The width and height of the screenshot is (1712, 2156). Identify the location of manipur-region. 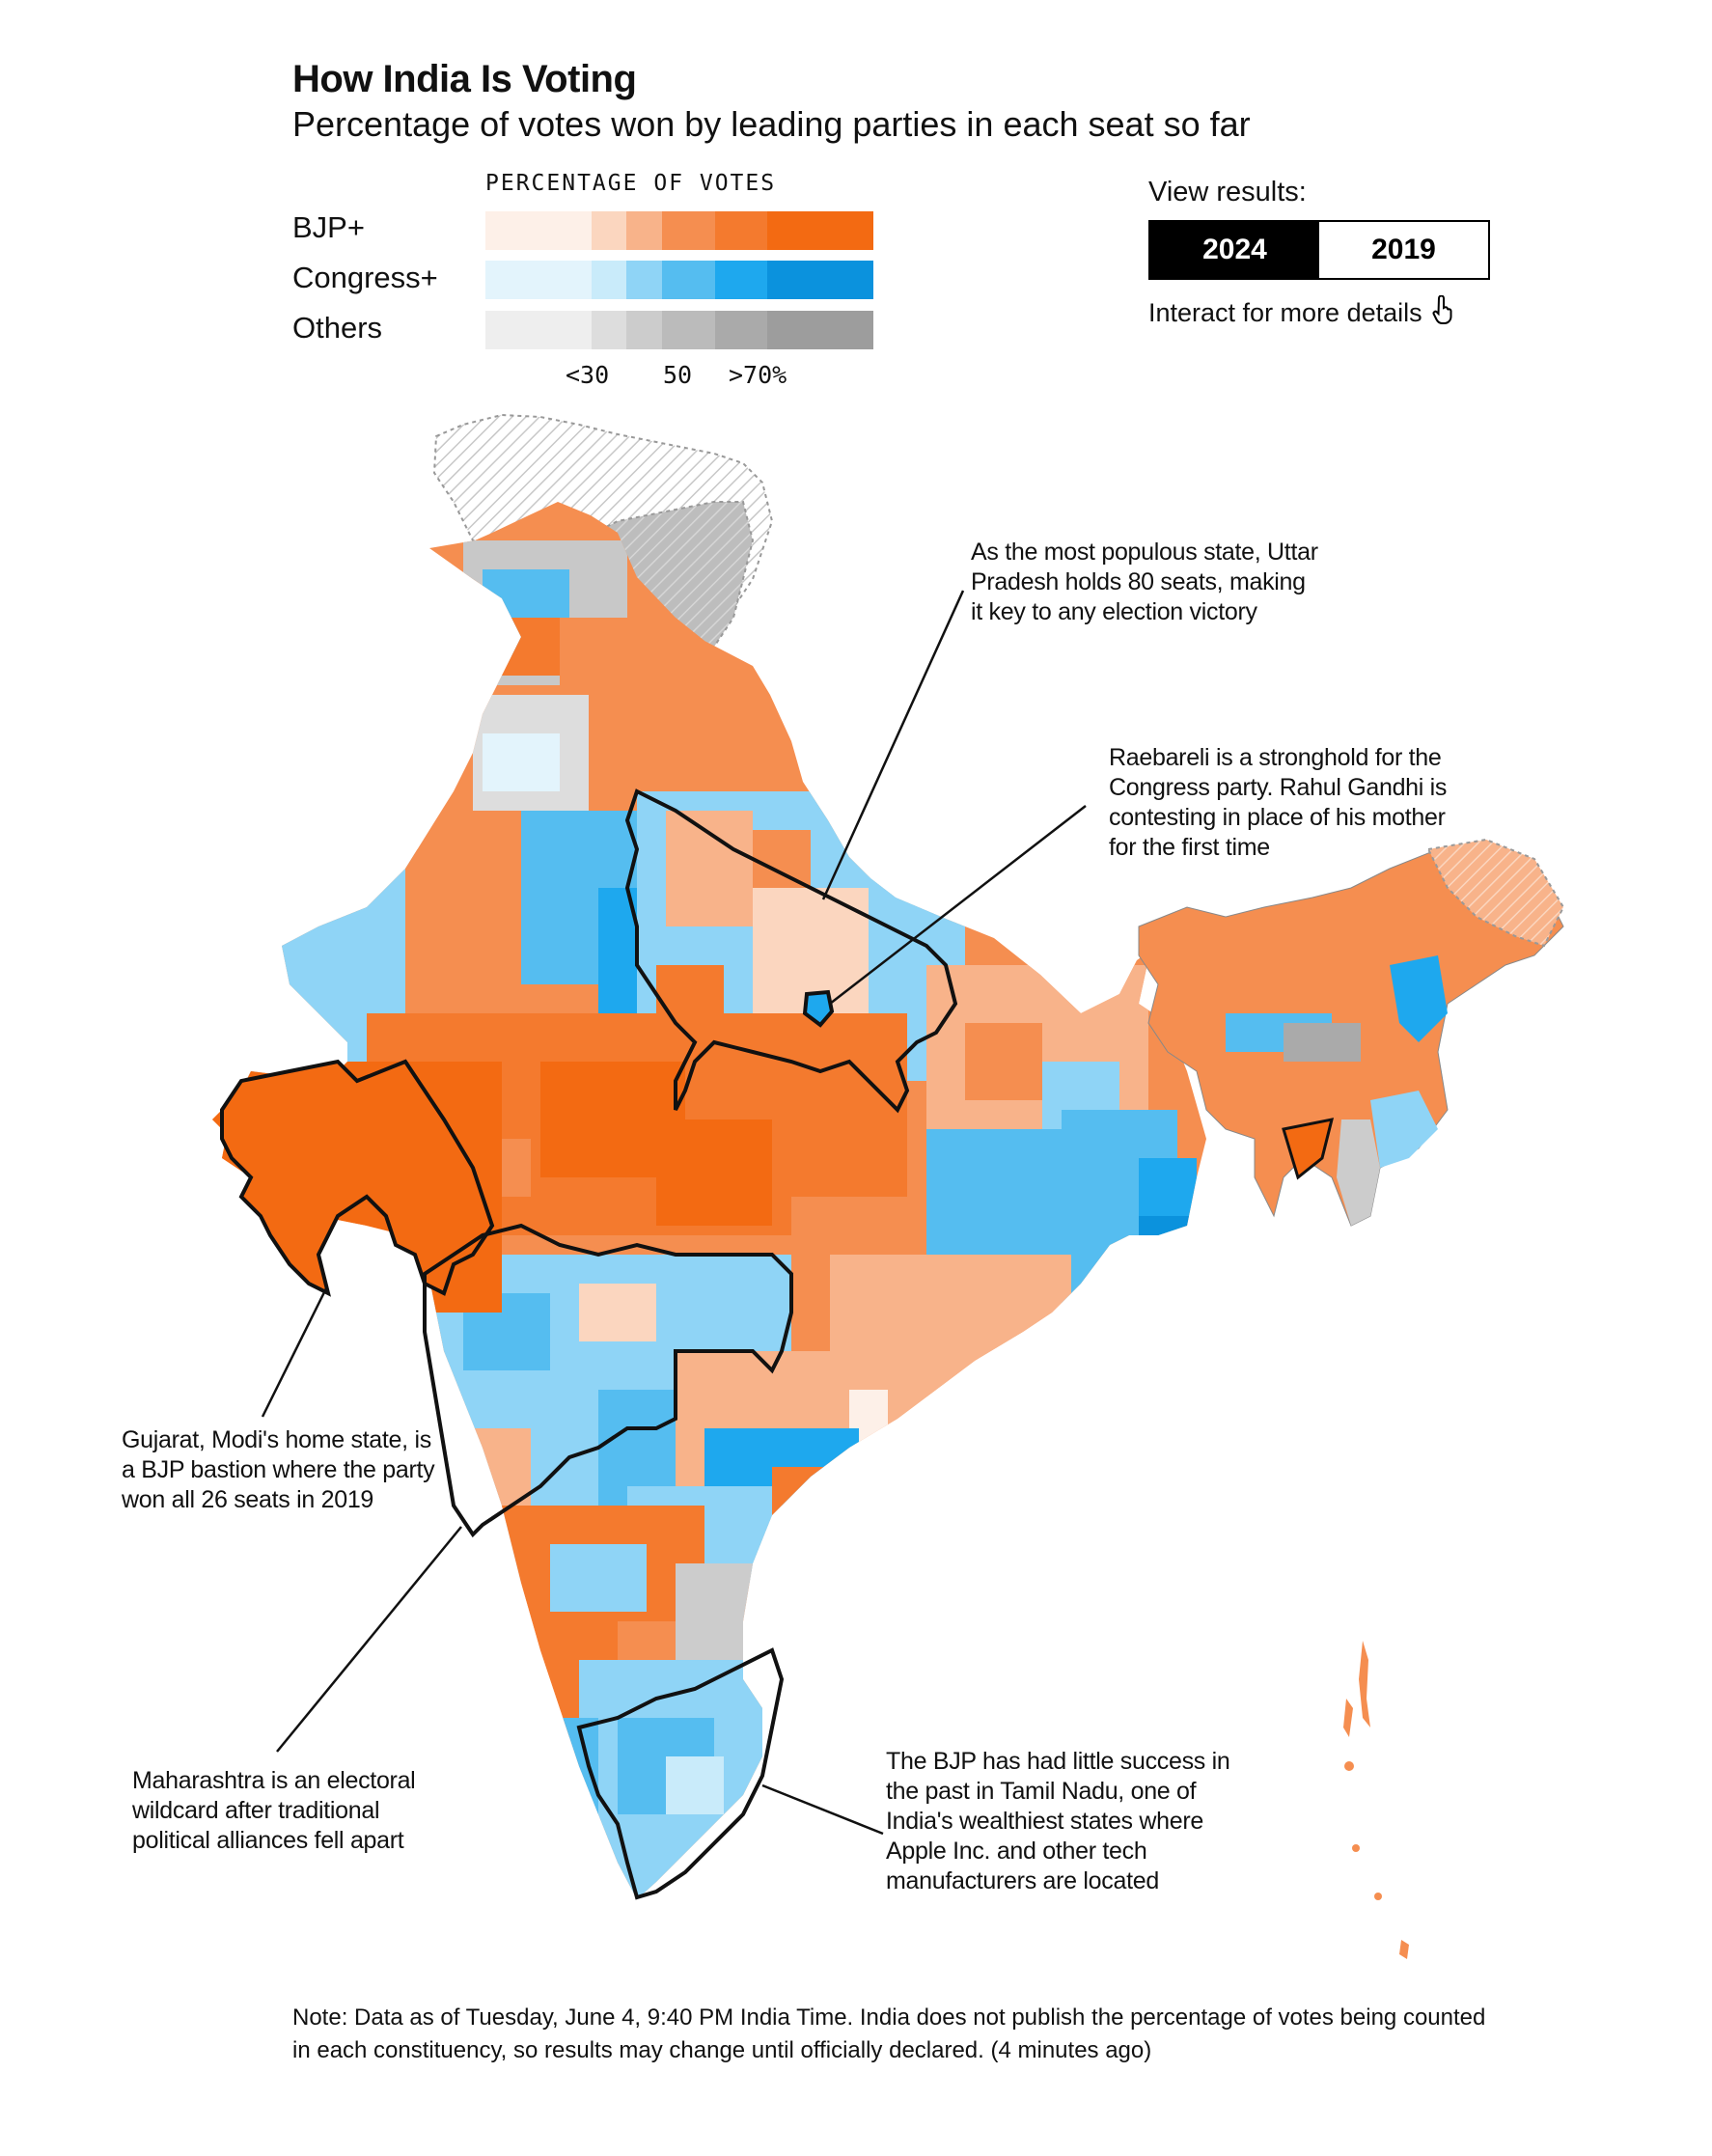
(1404, 1129).